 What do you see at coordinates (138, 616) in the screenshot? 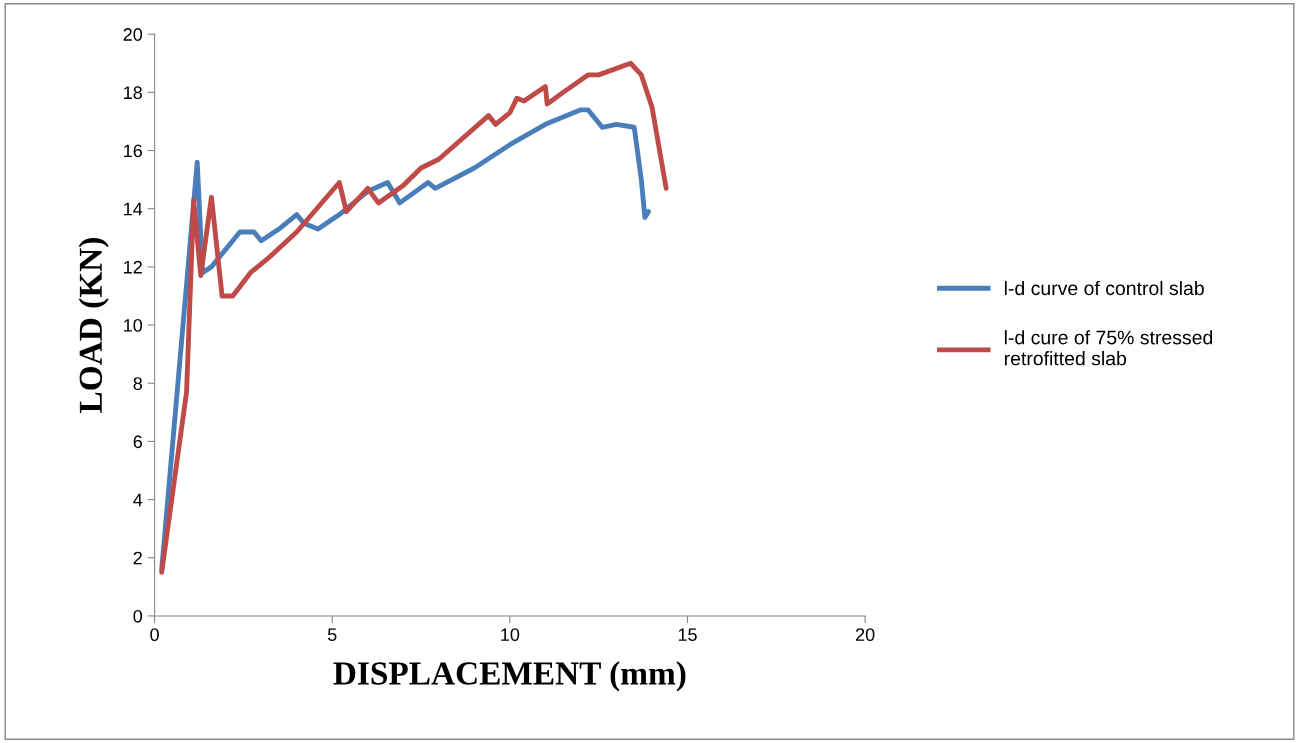
I see `y-tick-label: 0` at bounding box center [138, 616].